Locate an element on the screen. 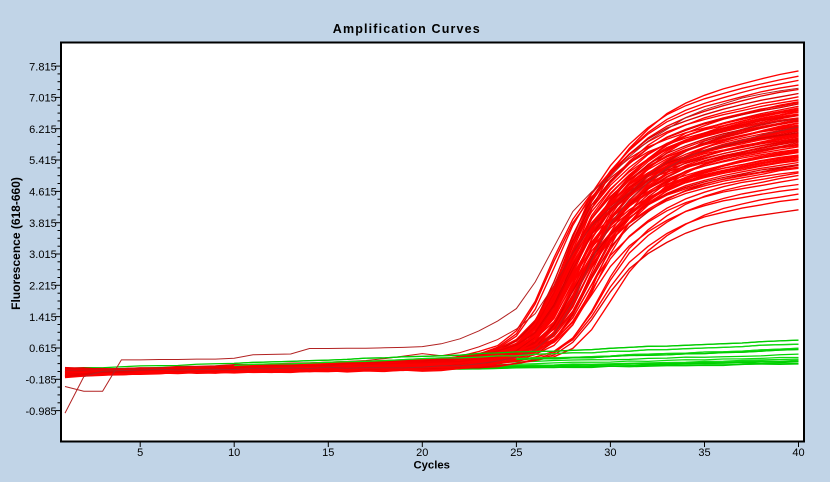  svg-text: 0.615 is located at coordinates (43, 349).